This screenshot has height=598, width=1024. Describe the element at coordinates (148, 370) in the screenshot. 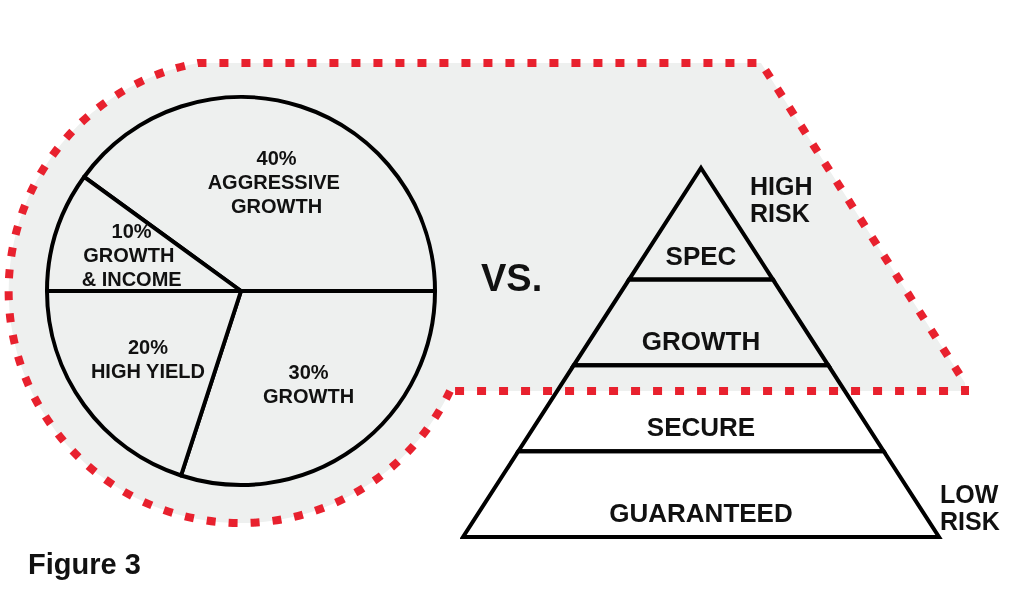

I see `slice-label: HIGH YIELD` at that location.